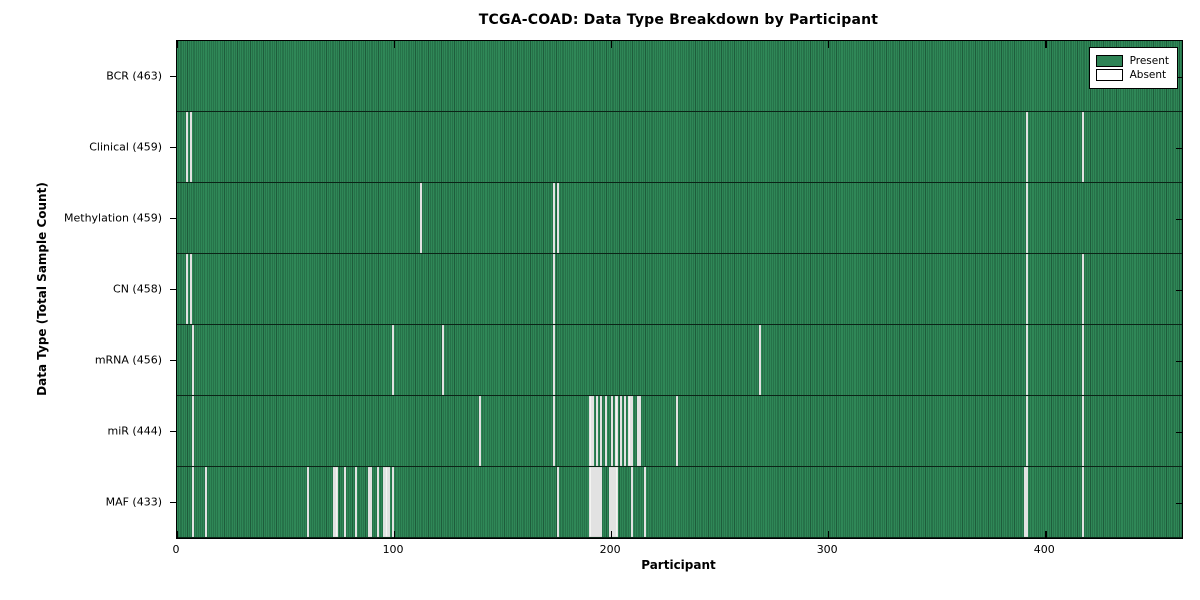 Image resolution: width=1200 pixels, height=600 pixels. Describe the element at coordinates (176, 549) in the screenshot. I see `x-tick-label-0: 0` at that location.